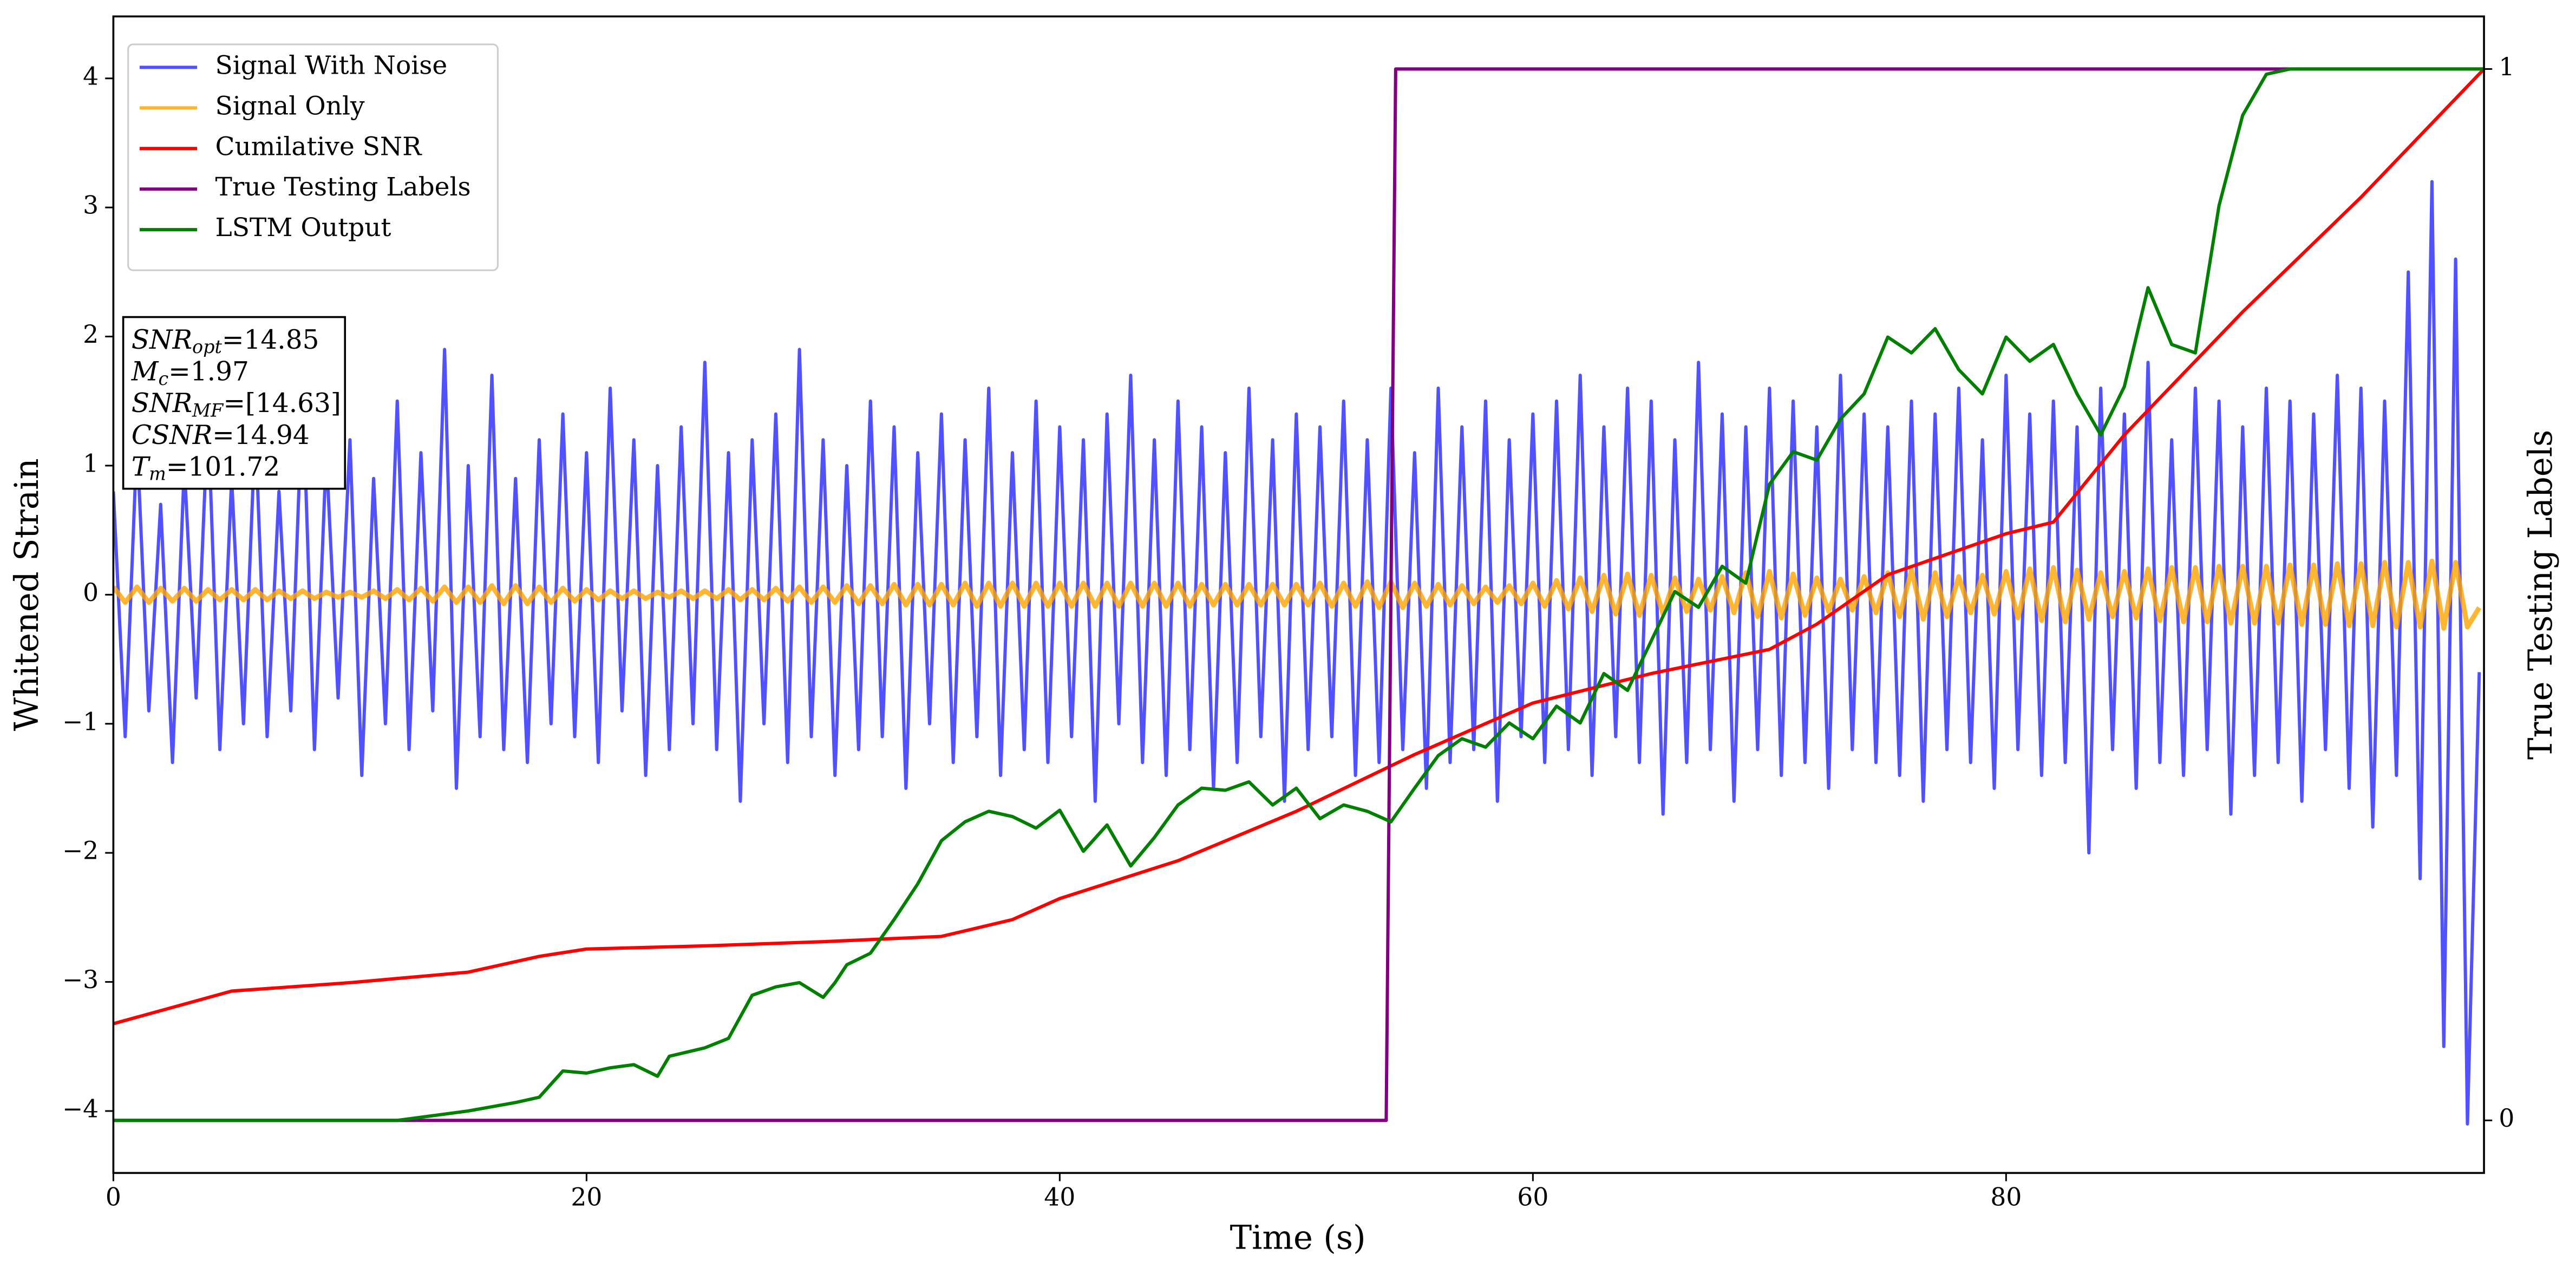 The image size is (2576, 1274). I want to click on y-tick-label: 3, so click(91, 205).